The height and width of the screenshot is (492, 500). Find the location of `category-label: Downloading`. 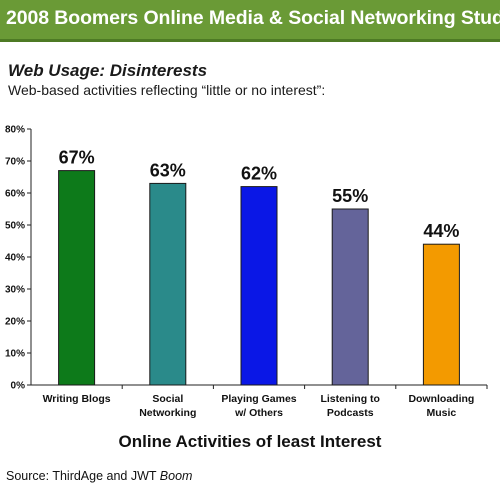

category-label: Downloading is located at coordinates (441, 399).